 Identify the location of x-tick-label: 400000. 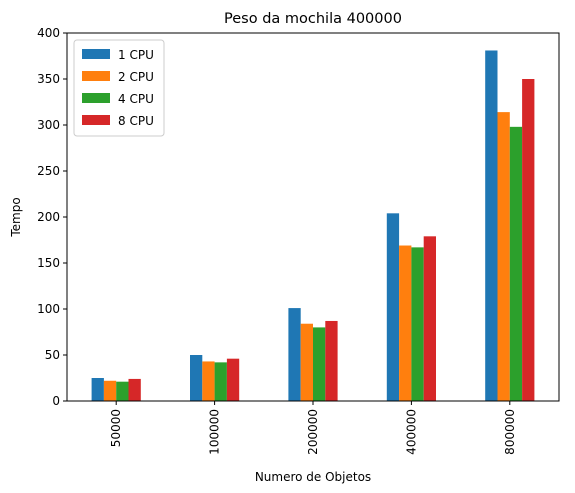
(411, 432).